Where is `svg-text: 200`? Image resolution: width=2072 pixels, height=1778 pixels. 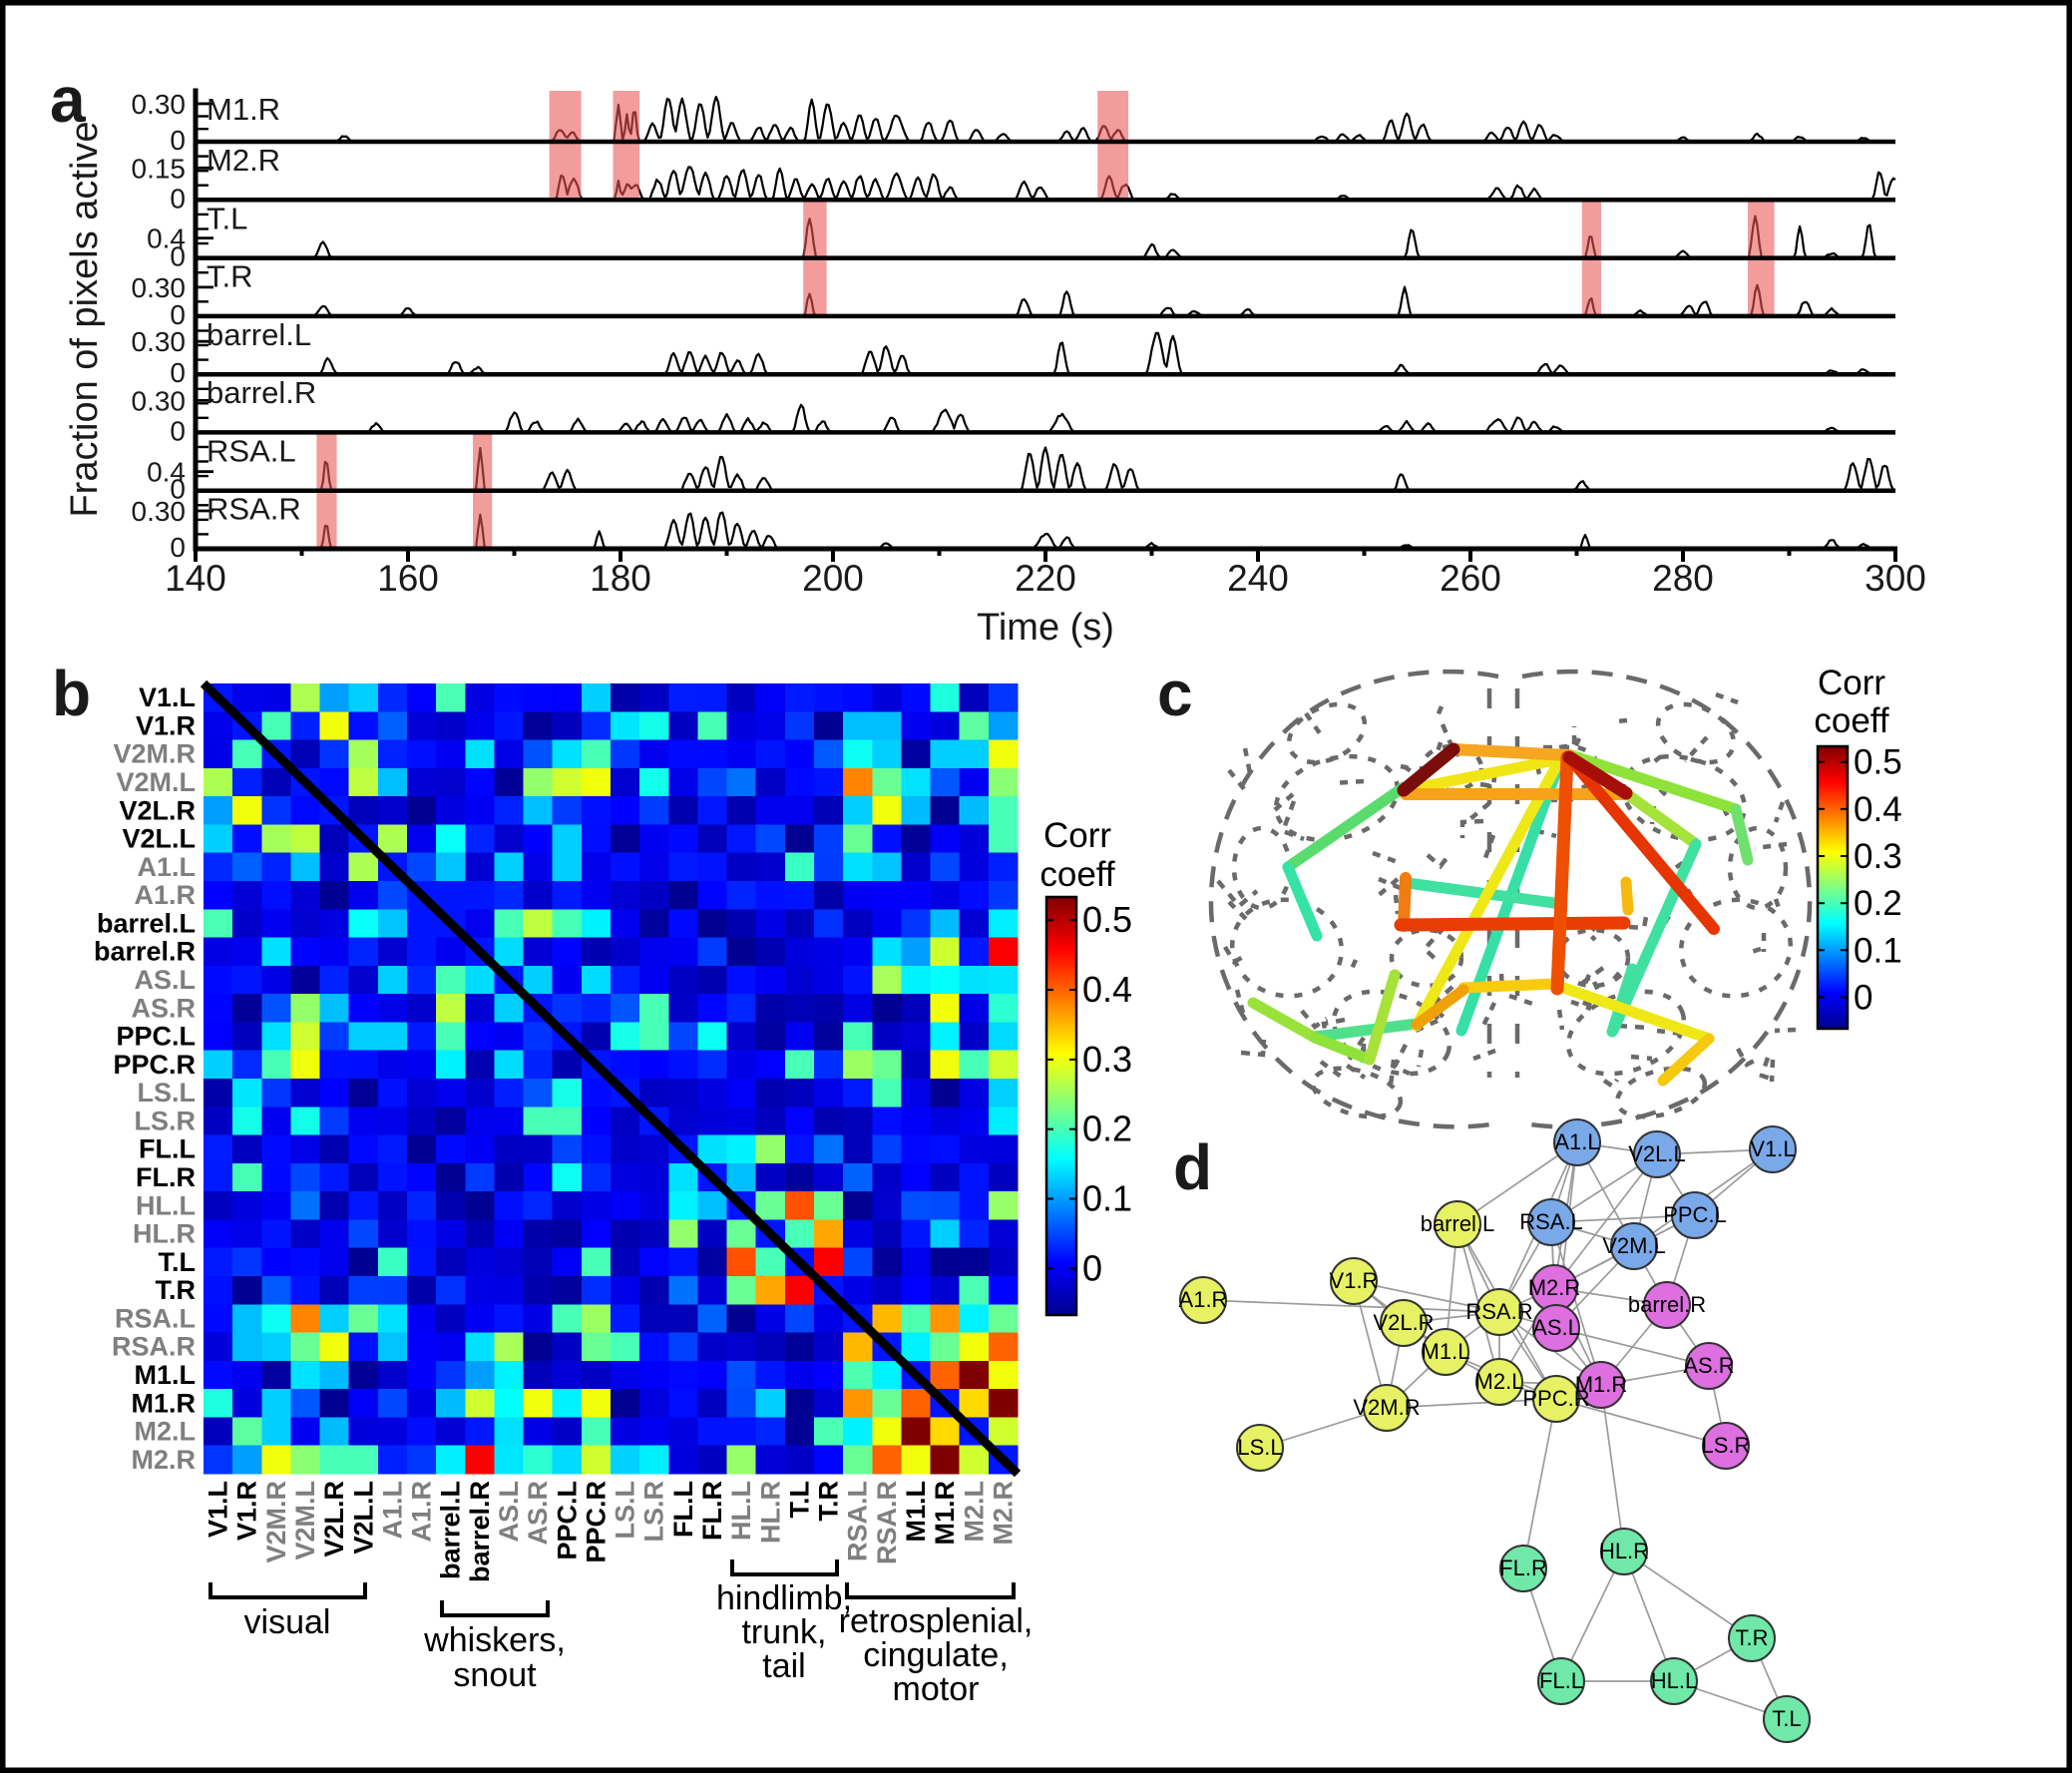 svg-text: 200 is located at coordinates (833, 578).